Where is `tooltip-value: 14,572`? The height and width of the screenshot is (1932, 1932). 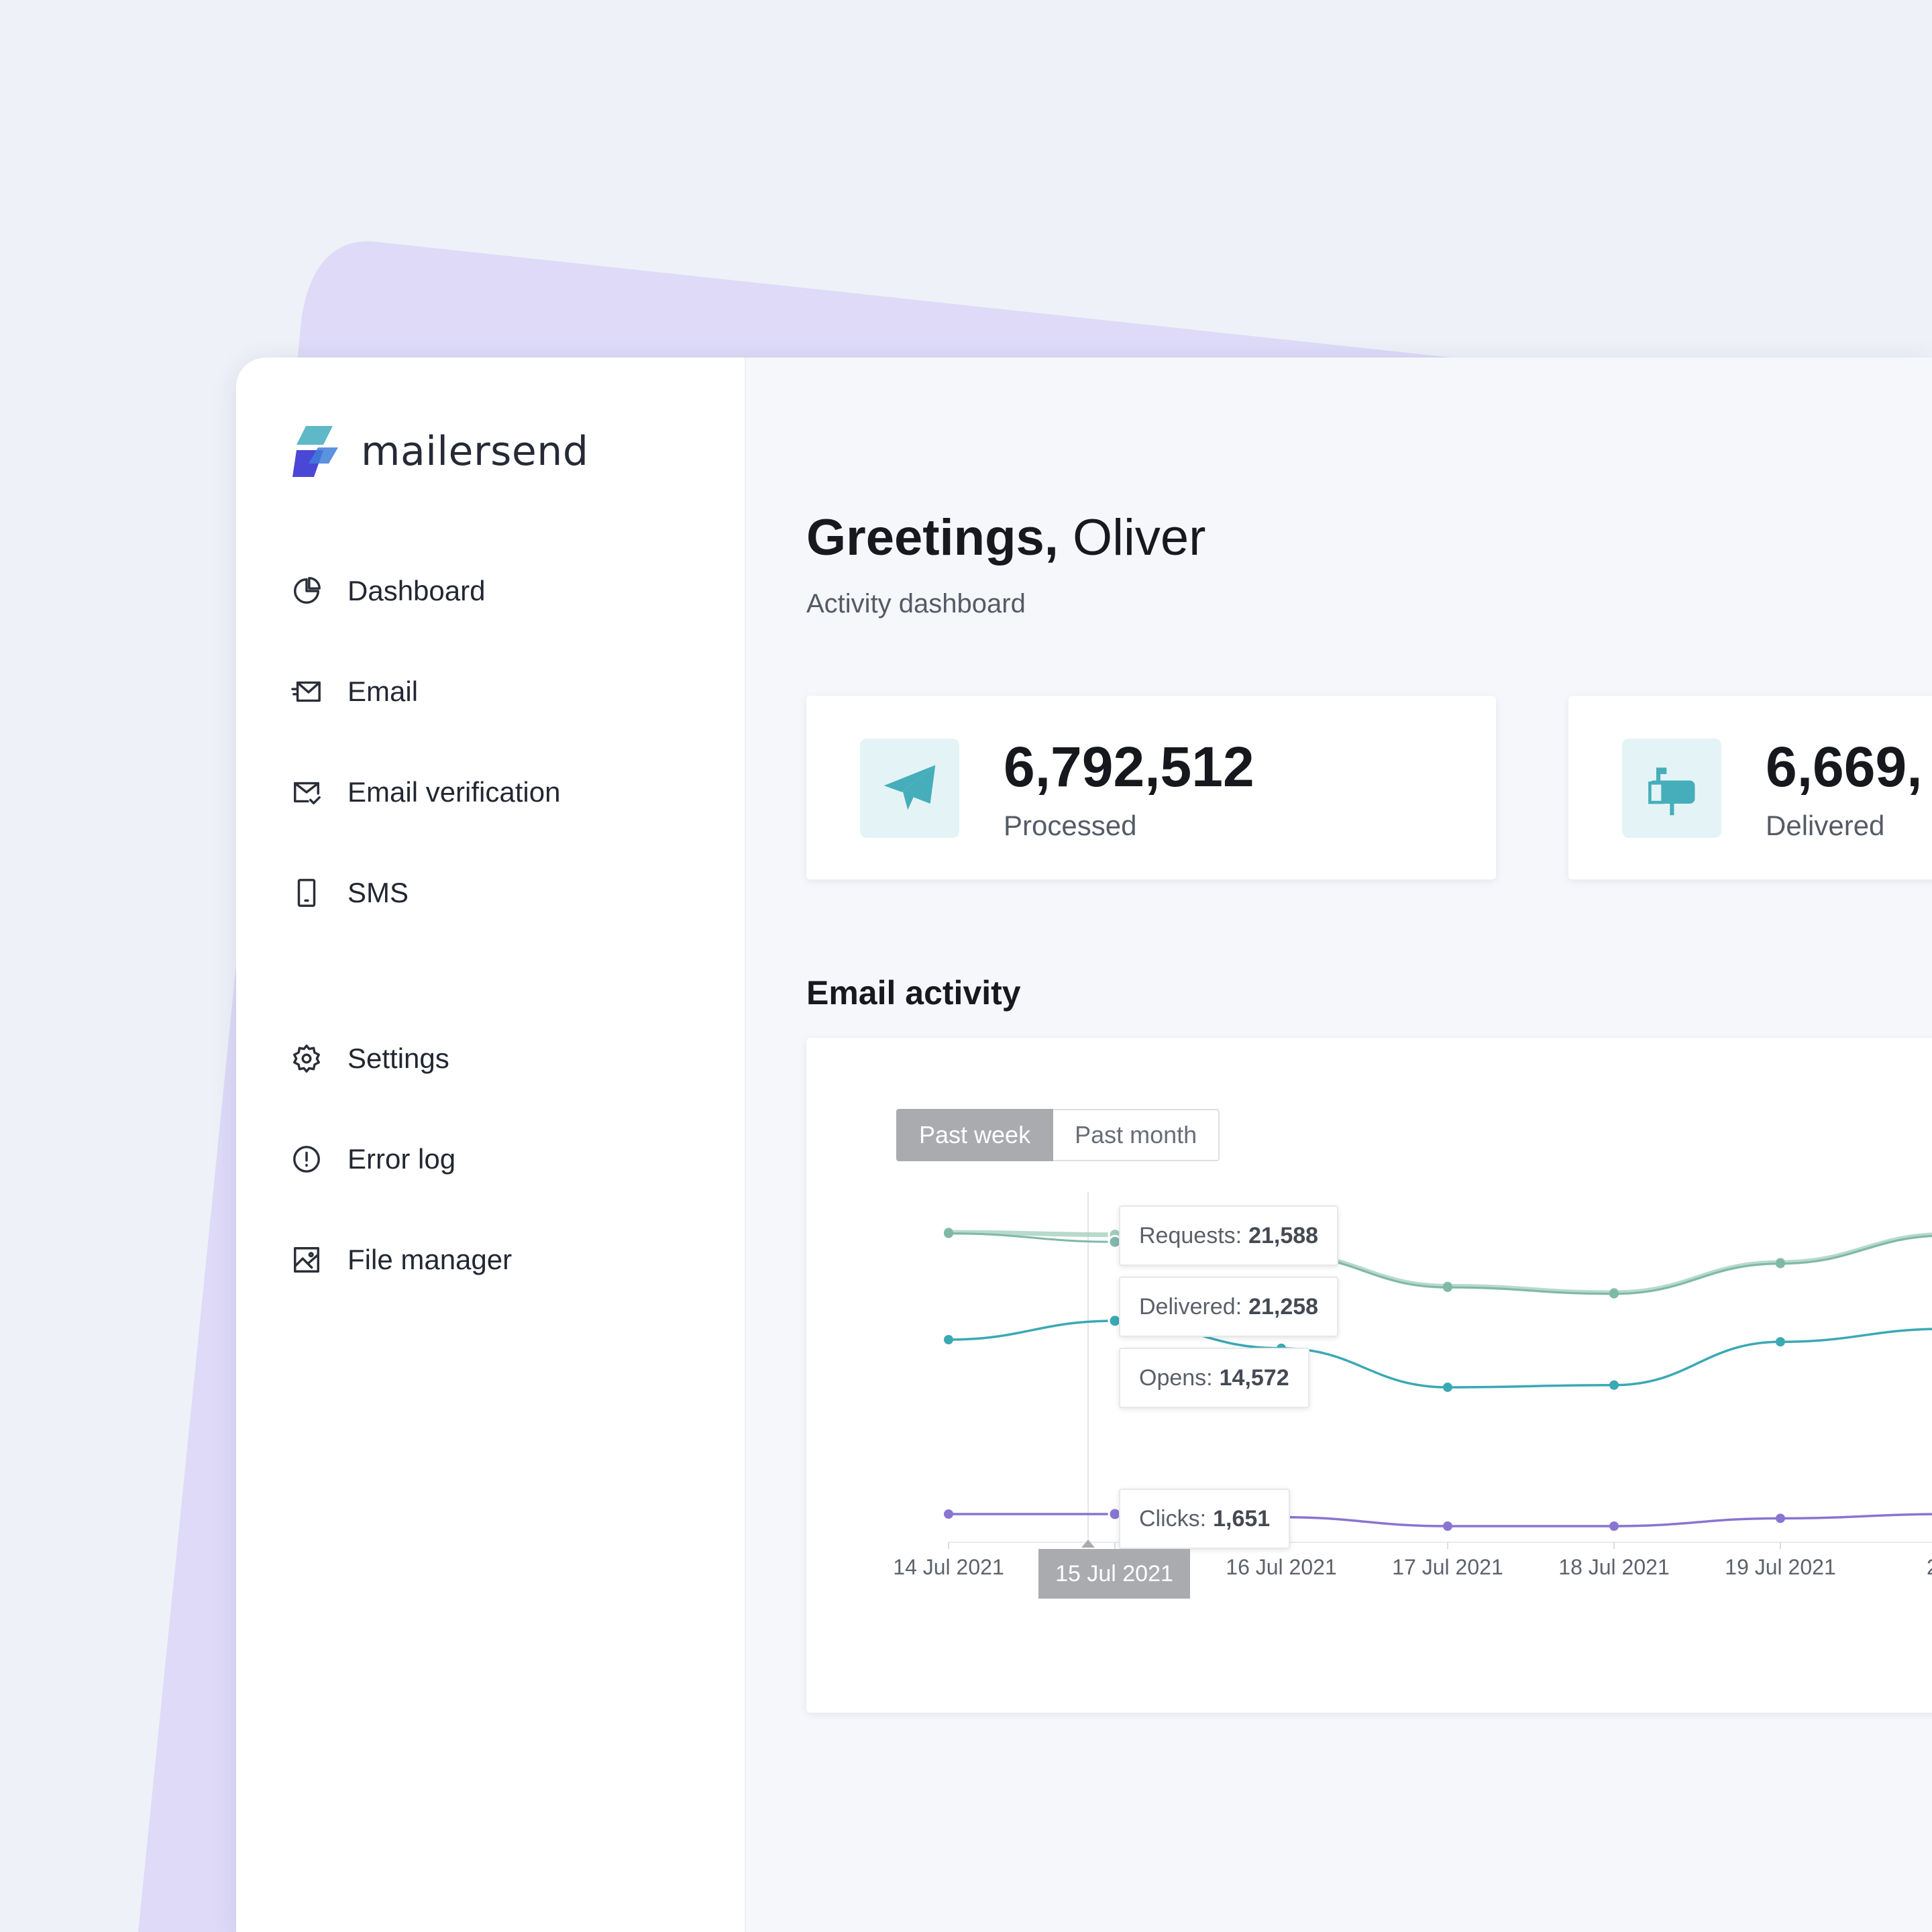
tooltip-value: 14,572 is located at coordinates (1254, 1377).